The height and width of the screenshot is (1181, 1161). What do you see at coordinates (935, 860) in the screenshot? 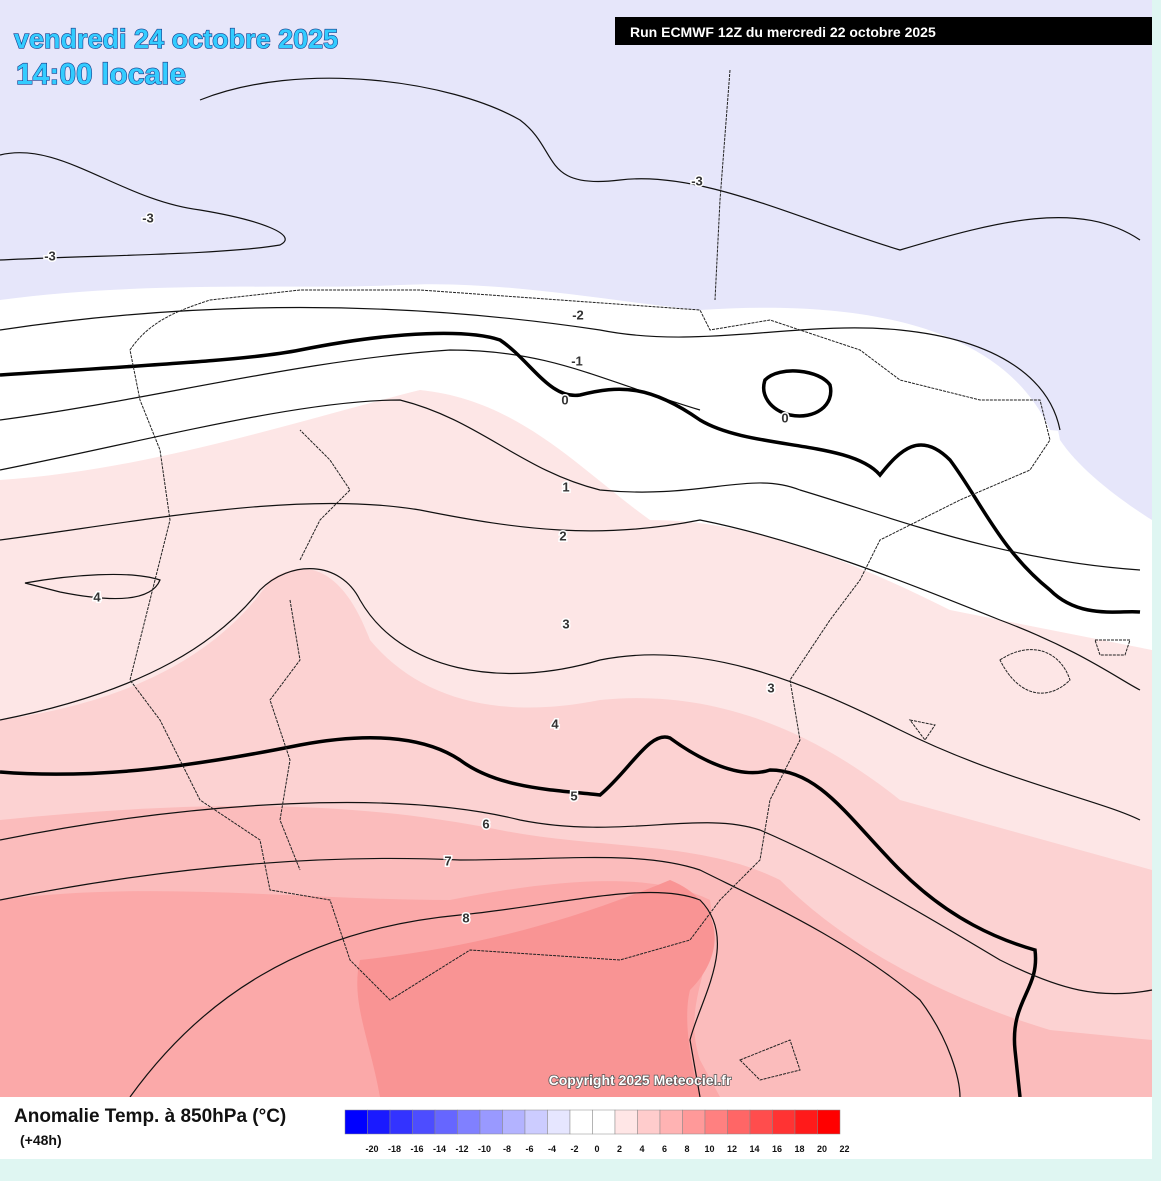
I see `island` at bounding box center [935, 860].